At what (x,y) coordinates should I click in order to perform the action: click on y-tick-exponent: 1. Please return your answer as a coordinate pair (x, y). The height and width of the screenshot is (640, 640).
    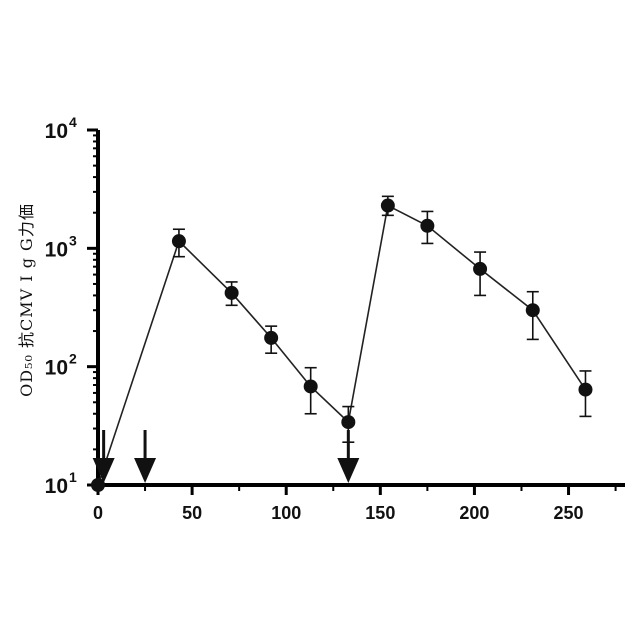
    Looking at the image, I should click on (73, 477).